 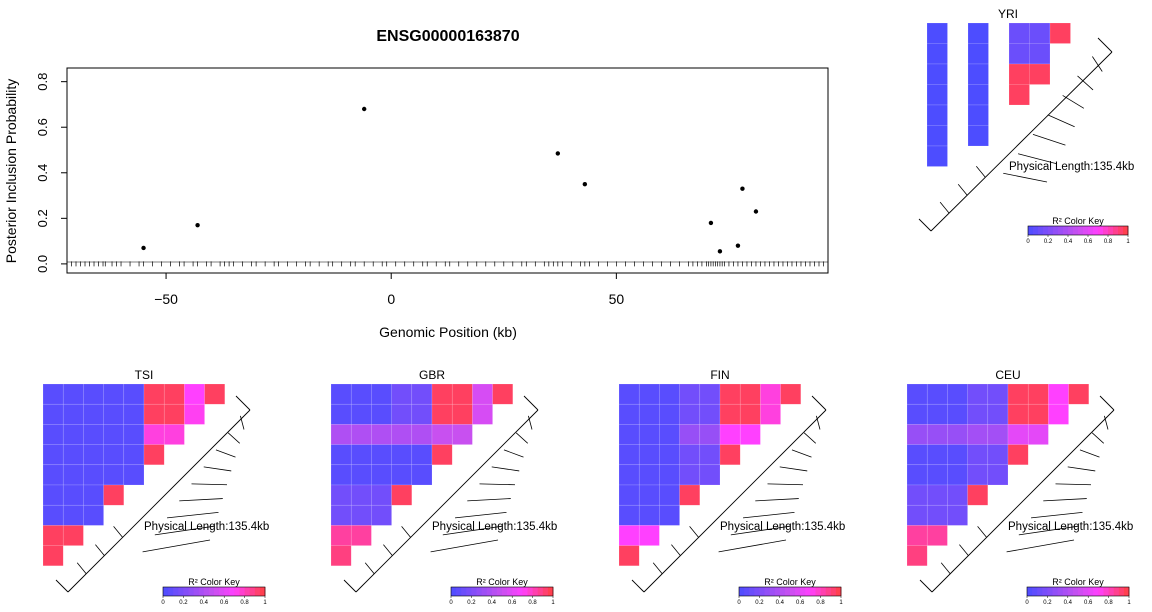 What do you see at coordinates (11, 171) in the screenshot?
I see `y-axis-label: Posterior Inclusion Probability` at bounding box center [11, 171].